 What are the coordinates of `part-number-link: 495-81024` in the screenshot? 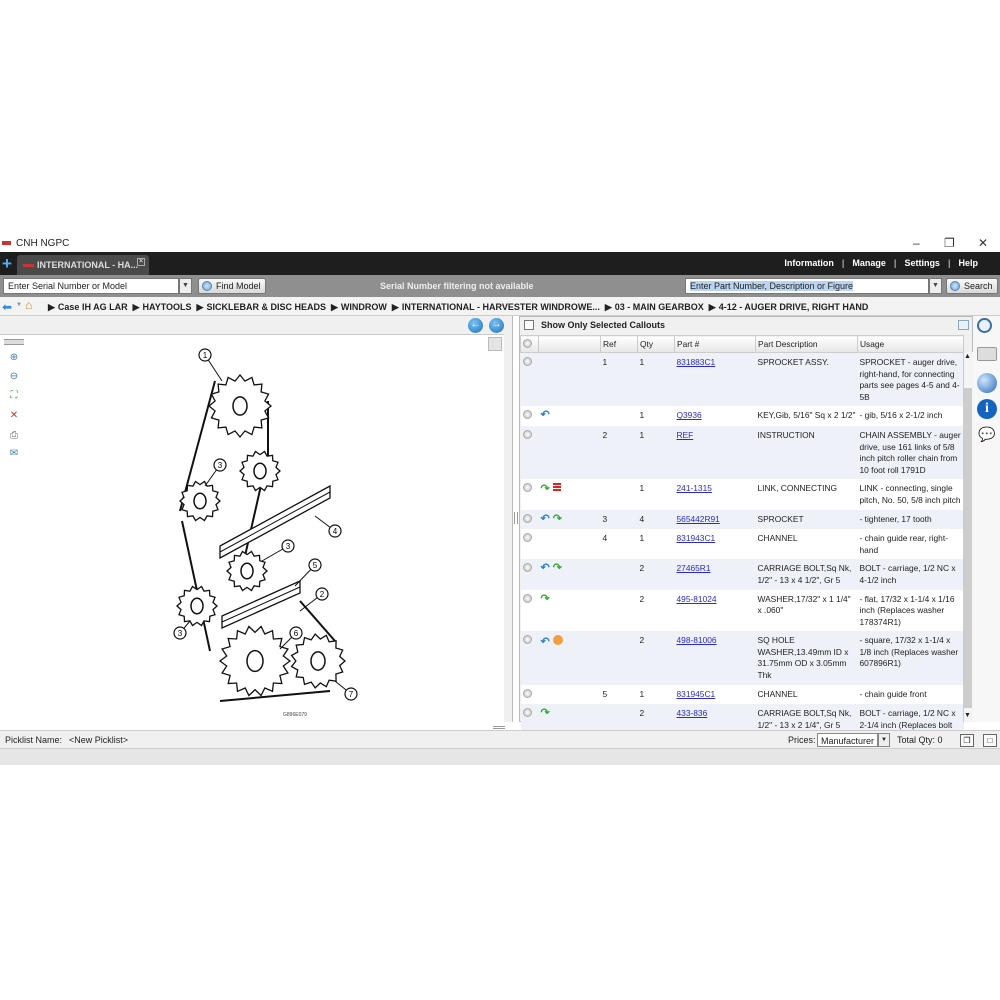 It's located at (696, 598).